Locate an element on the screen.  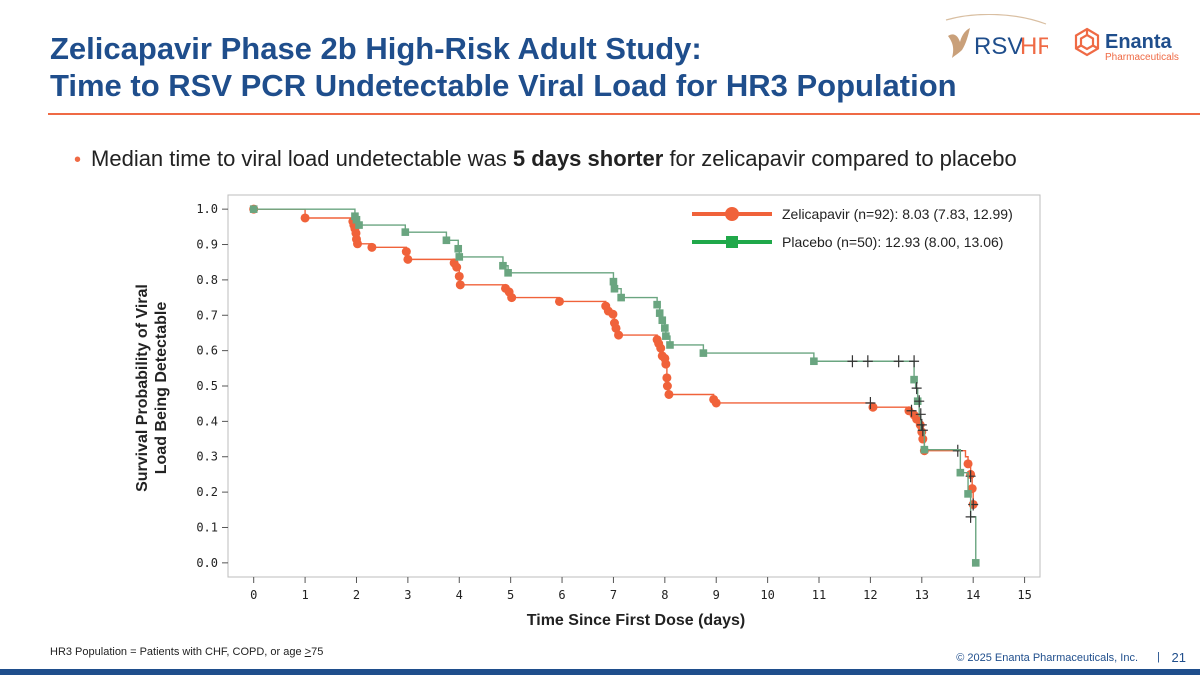
y-tick-label: 0.6 is located at coordinates (207, 351).